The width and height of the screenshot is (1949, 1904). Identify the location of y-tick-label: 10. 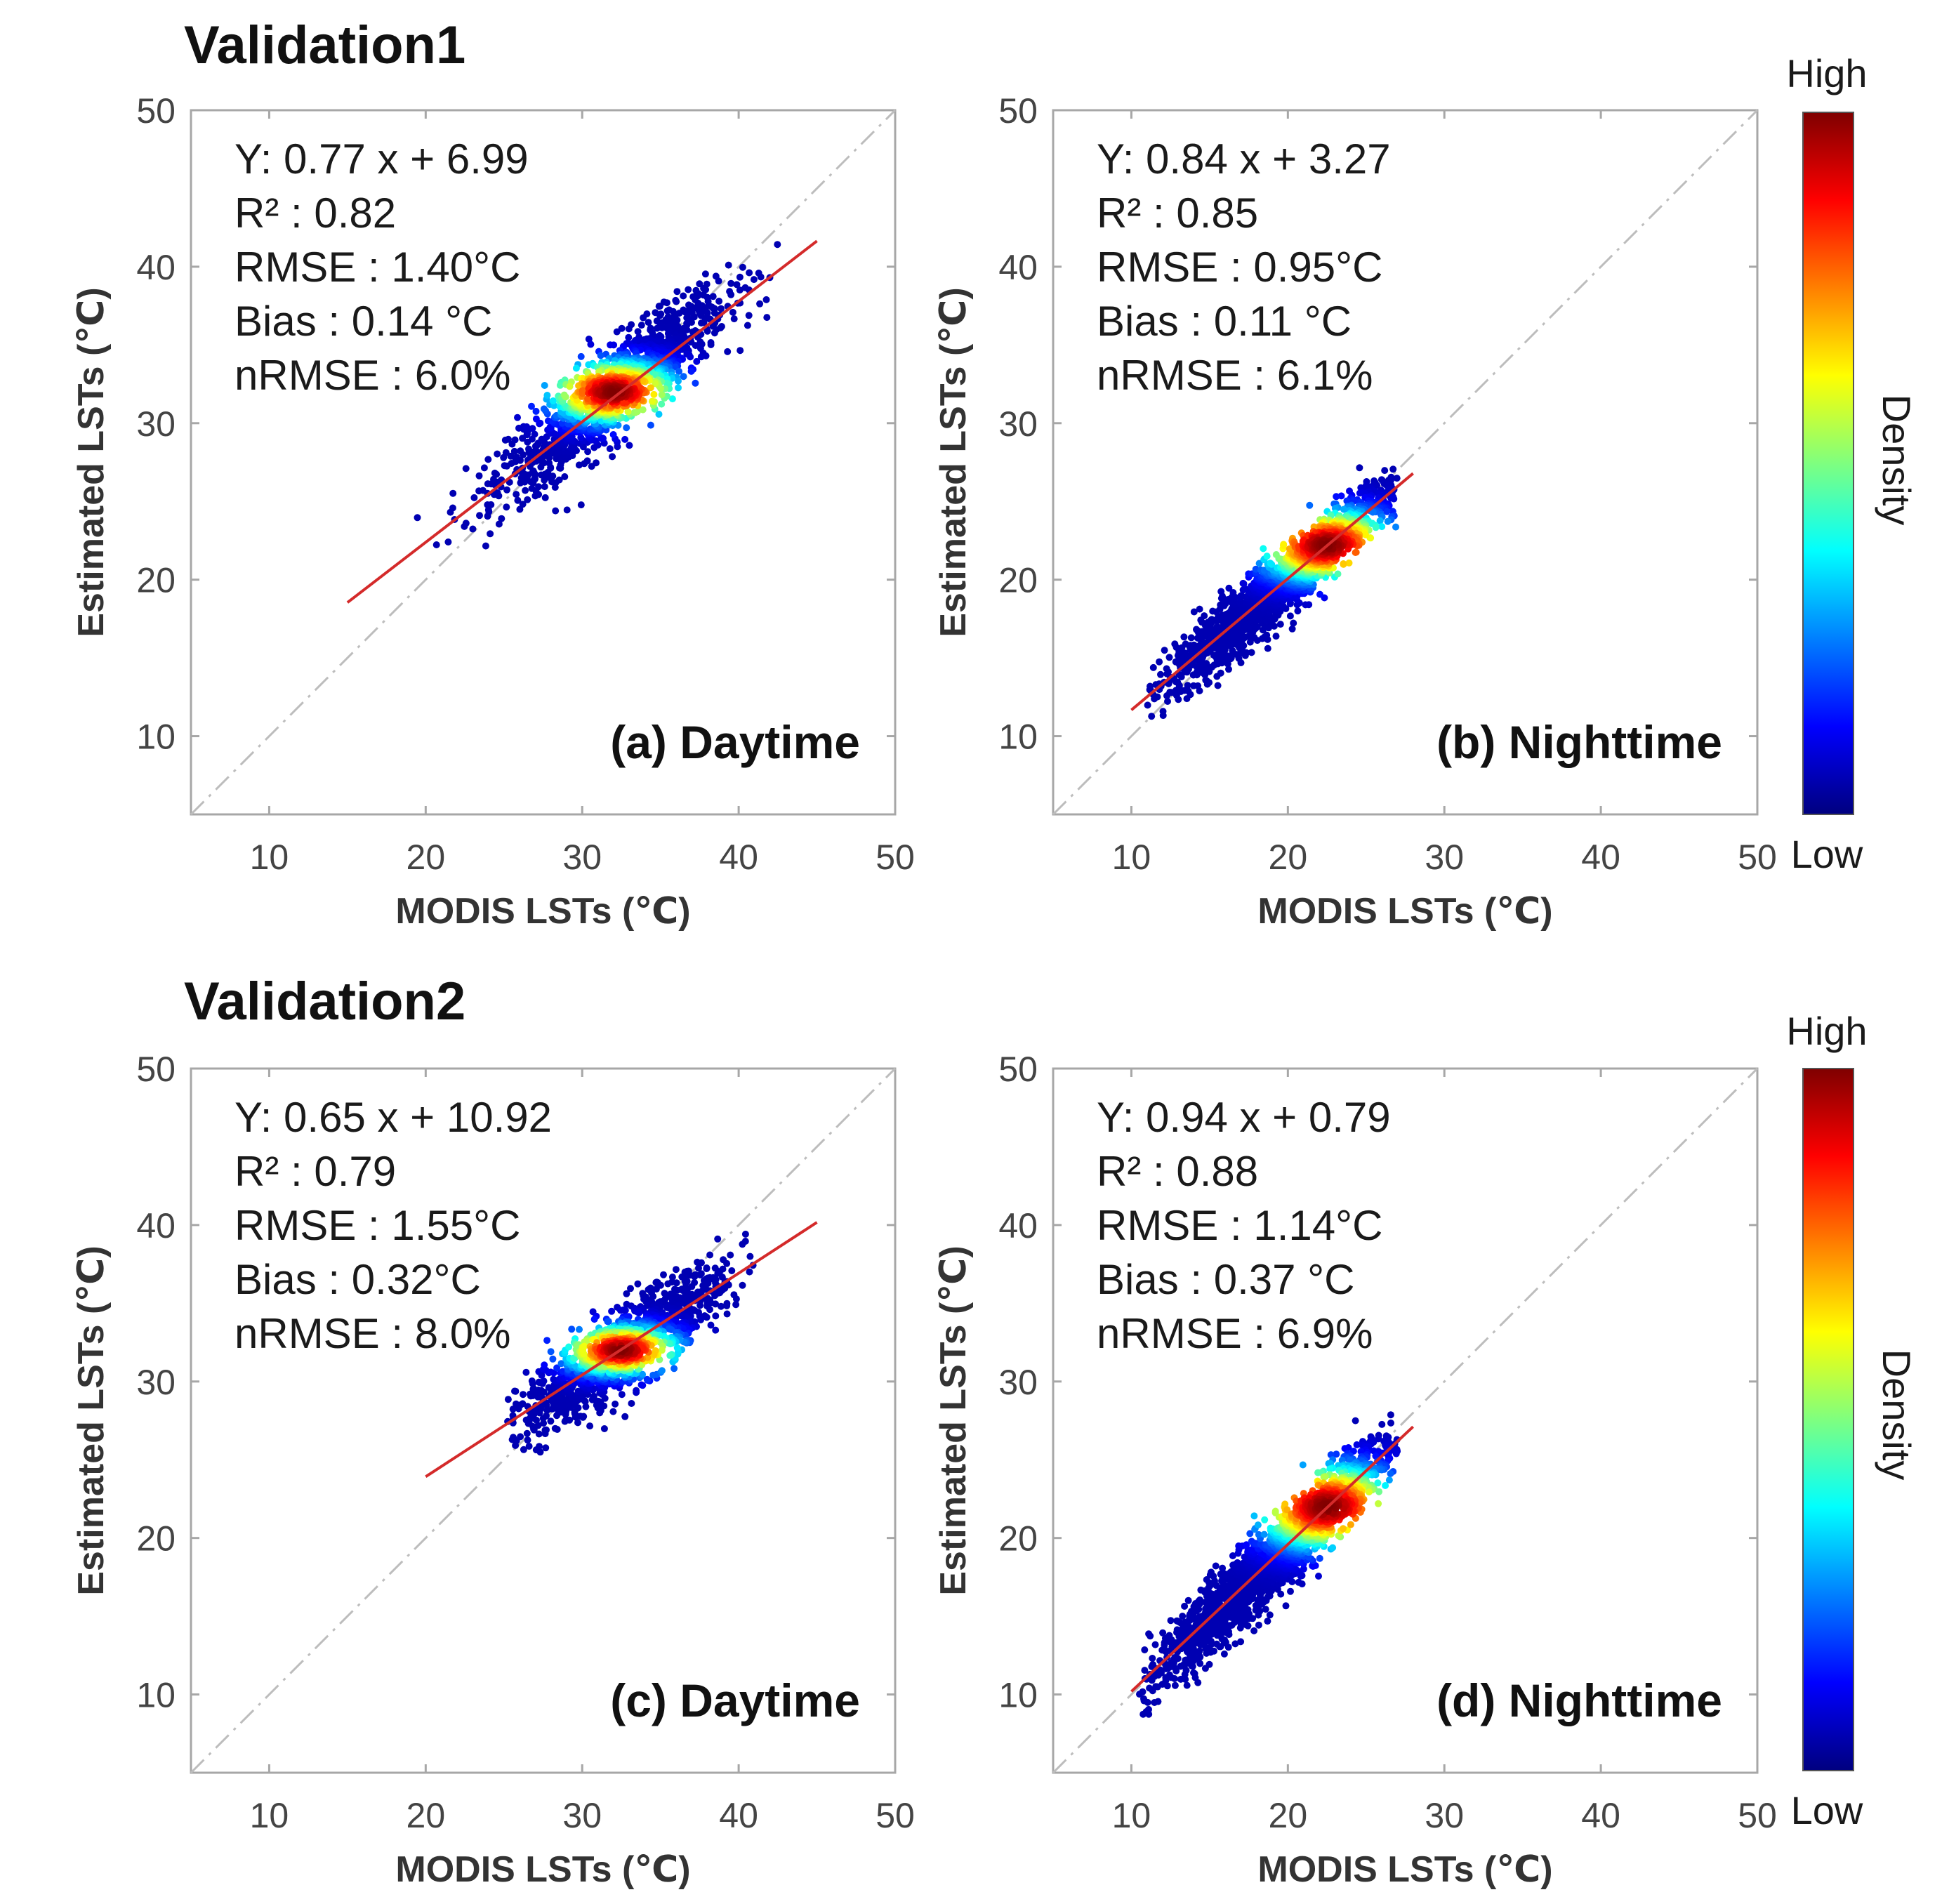
(156, 738).